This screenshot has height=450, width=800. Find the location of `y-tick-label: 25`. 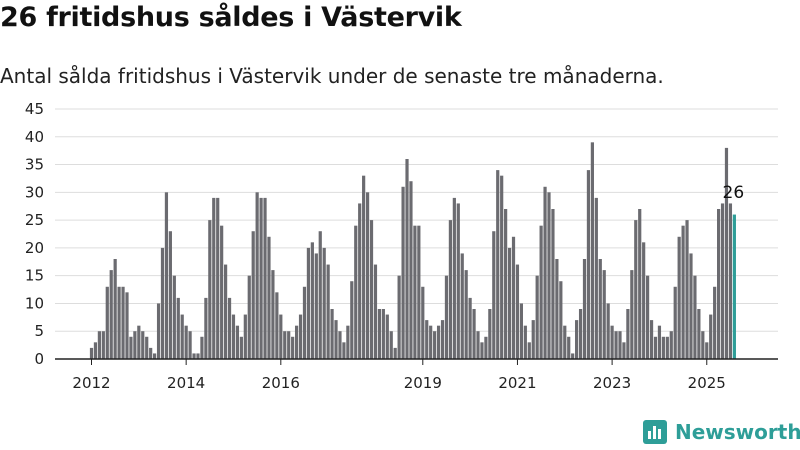

y-tick-label: 25 is located at coordinates (34, 220).